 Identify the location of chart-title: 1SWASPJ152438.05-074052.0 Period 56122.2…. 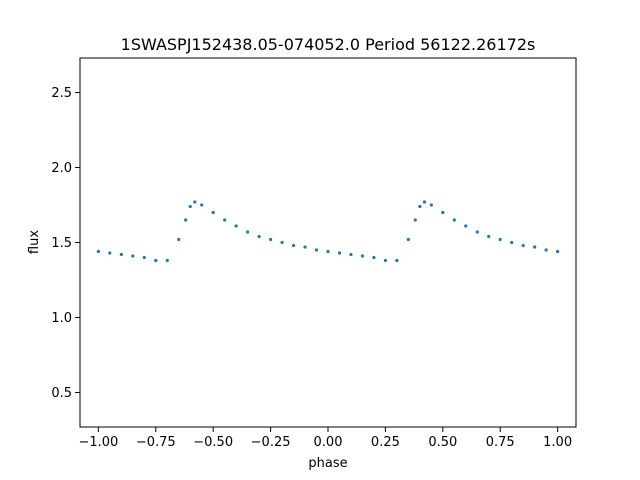
(328, 44).